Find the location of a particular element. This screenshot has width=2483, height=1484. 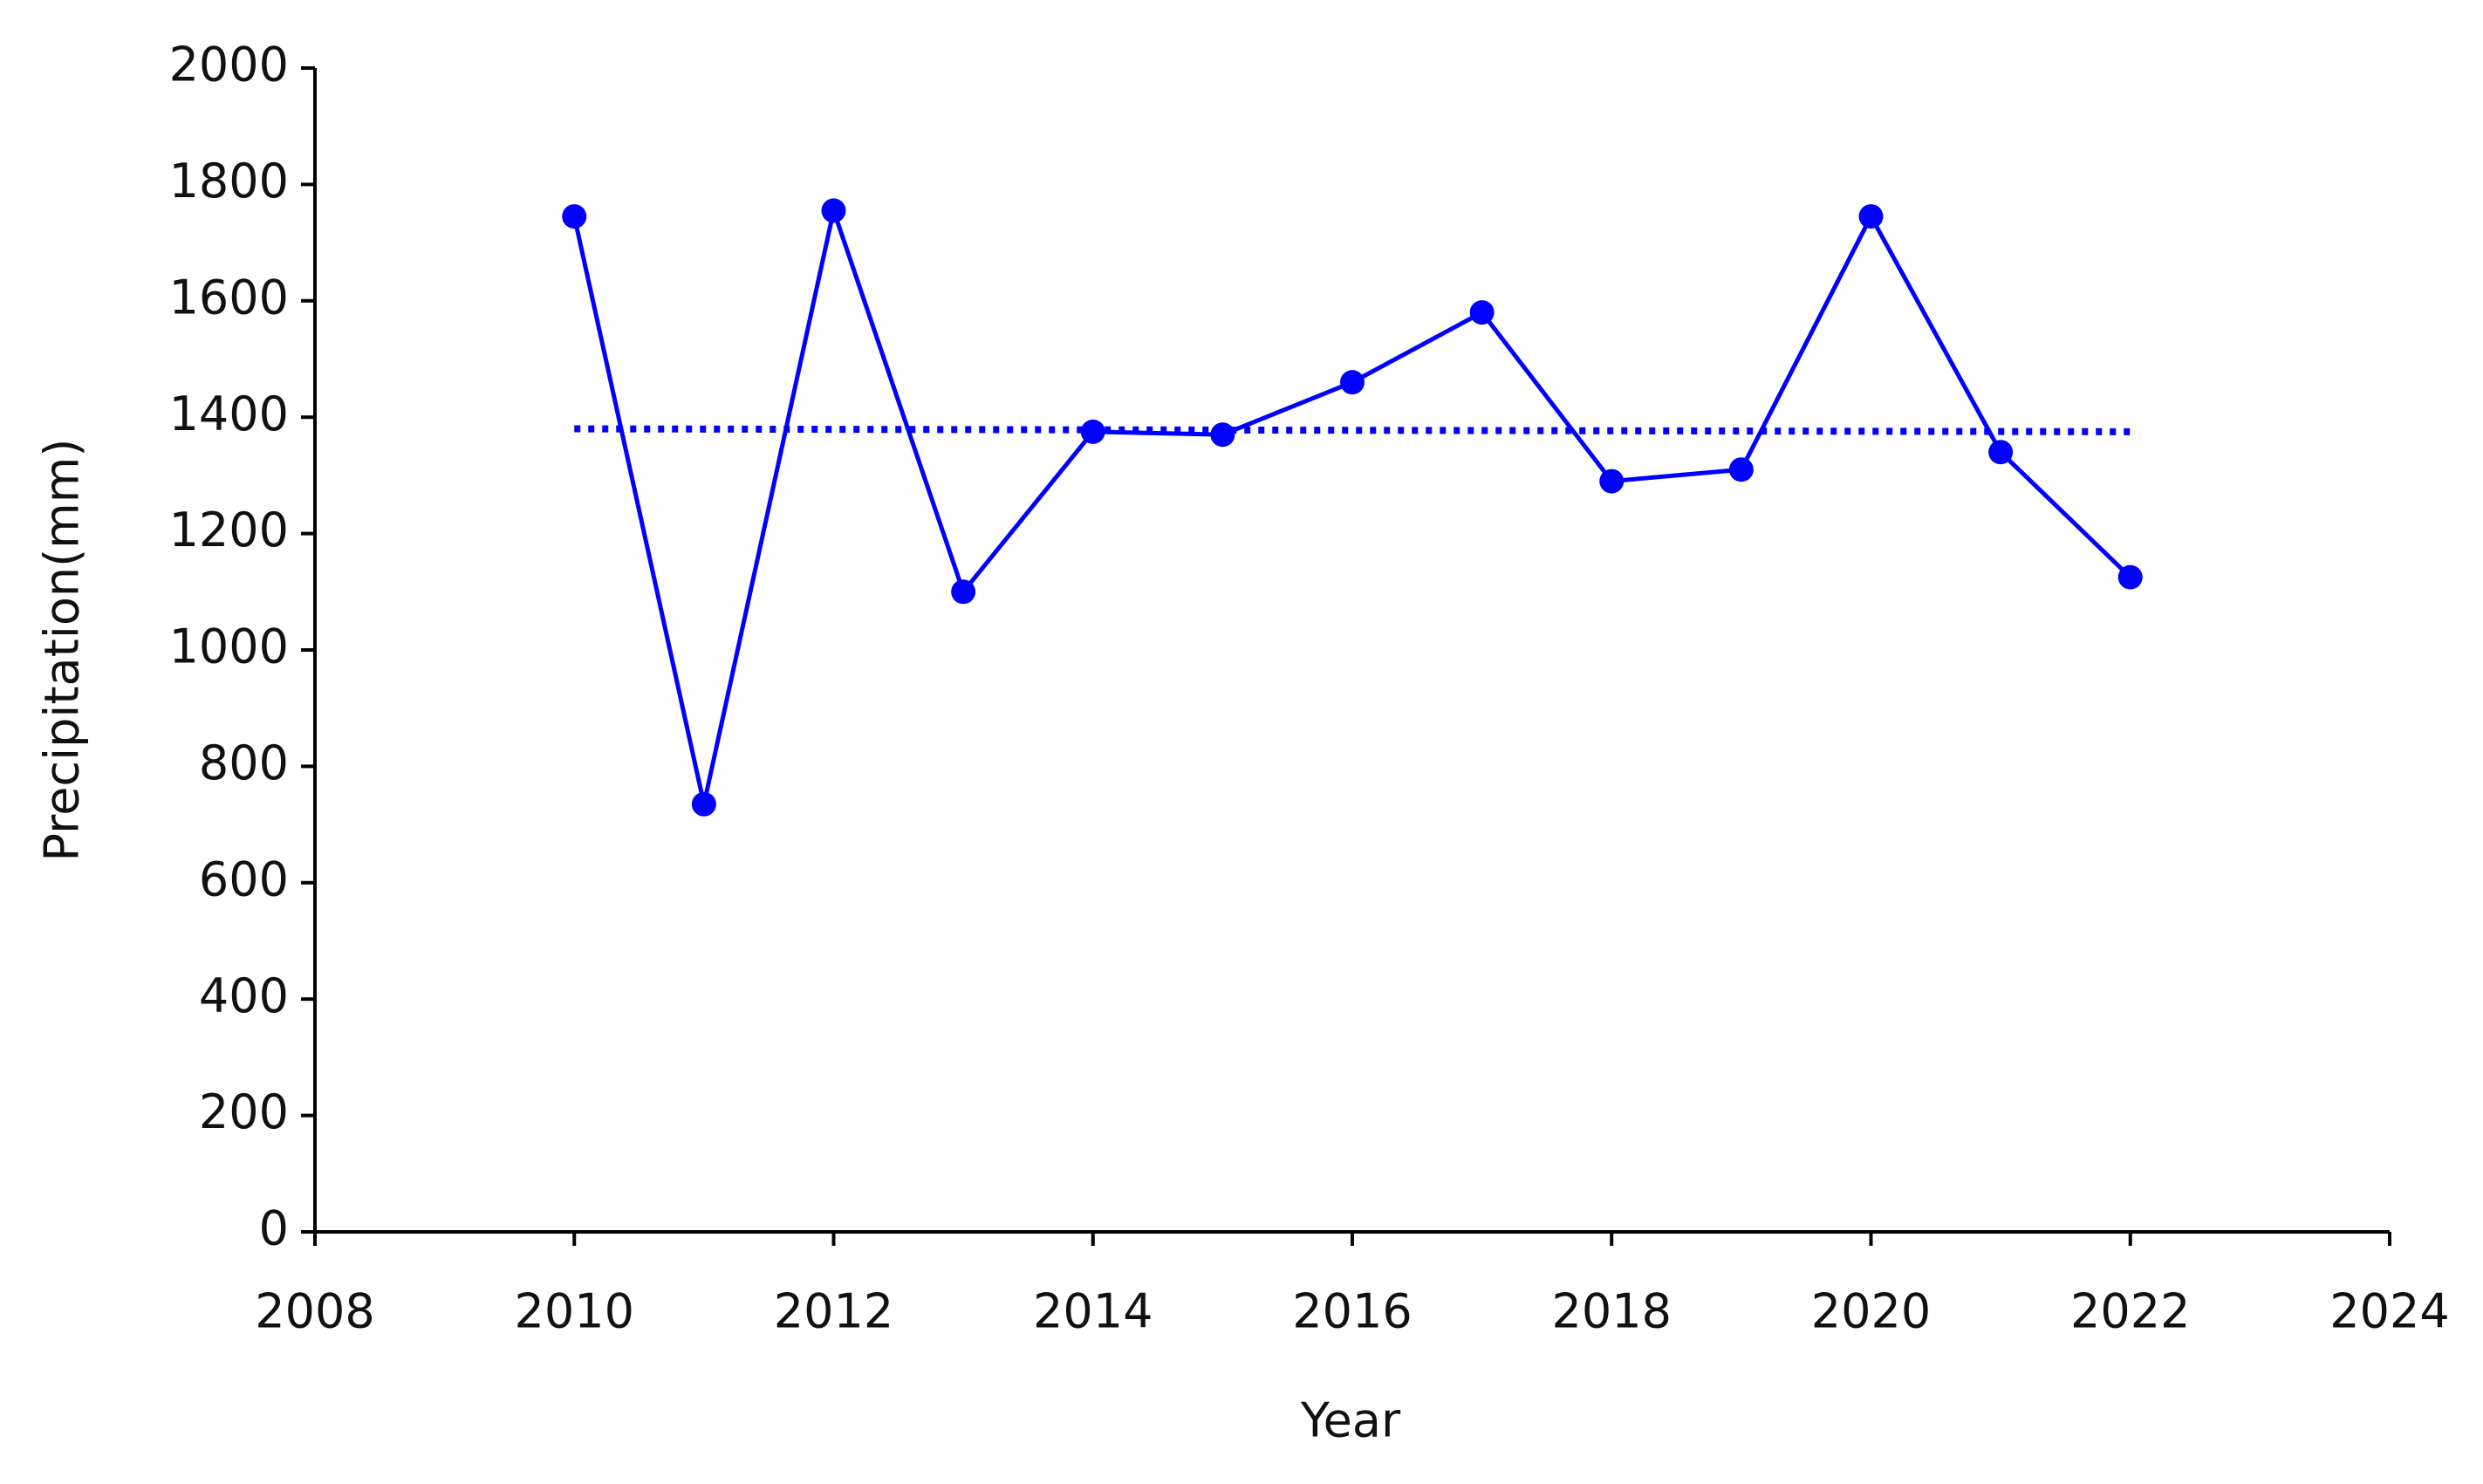

y-tick-label: 200 is located at coordinates (244, 1111).